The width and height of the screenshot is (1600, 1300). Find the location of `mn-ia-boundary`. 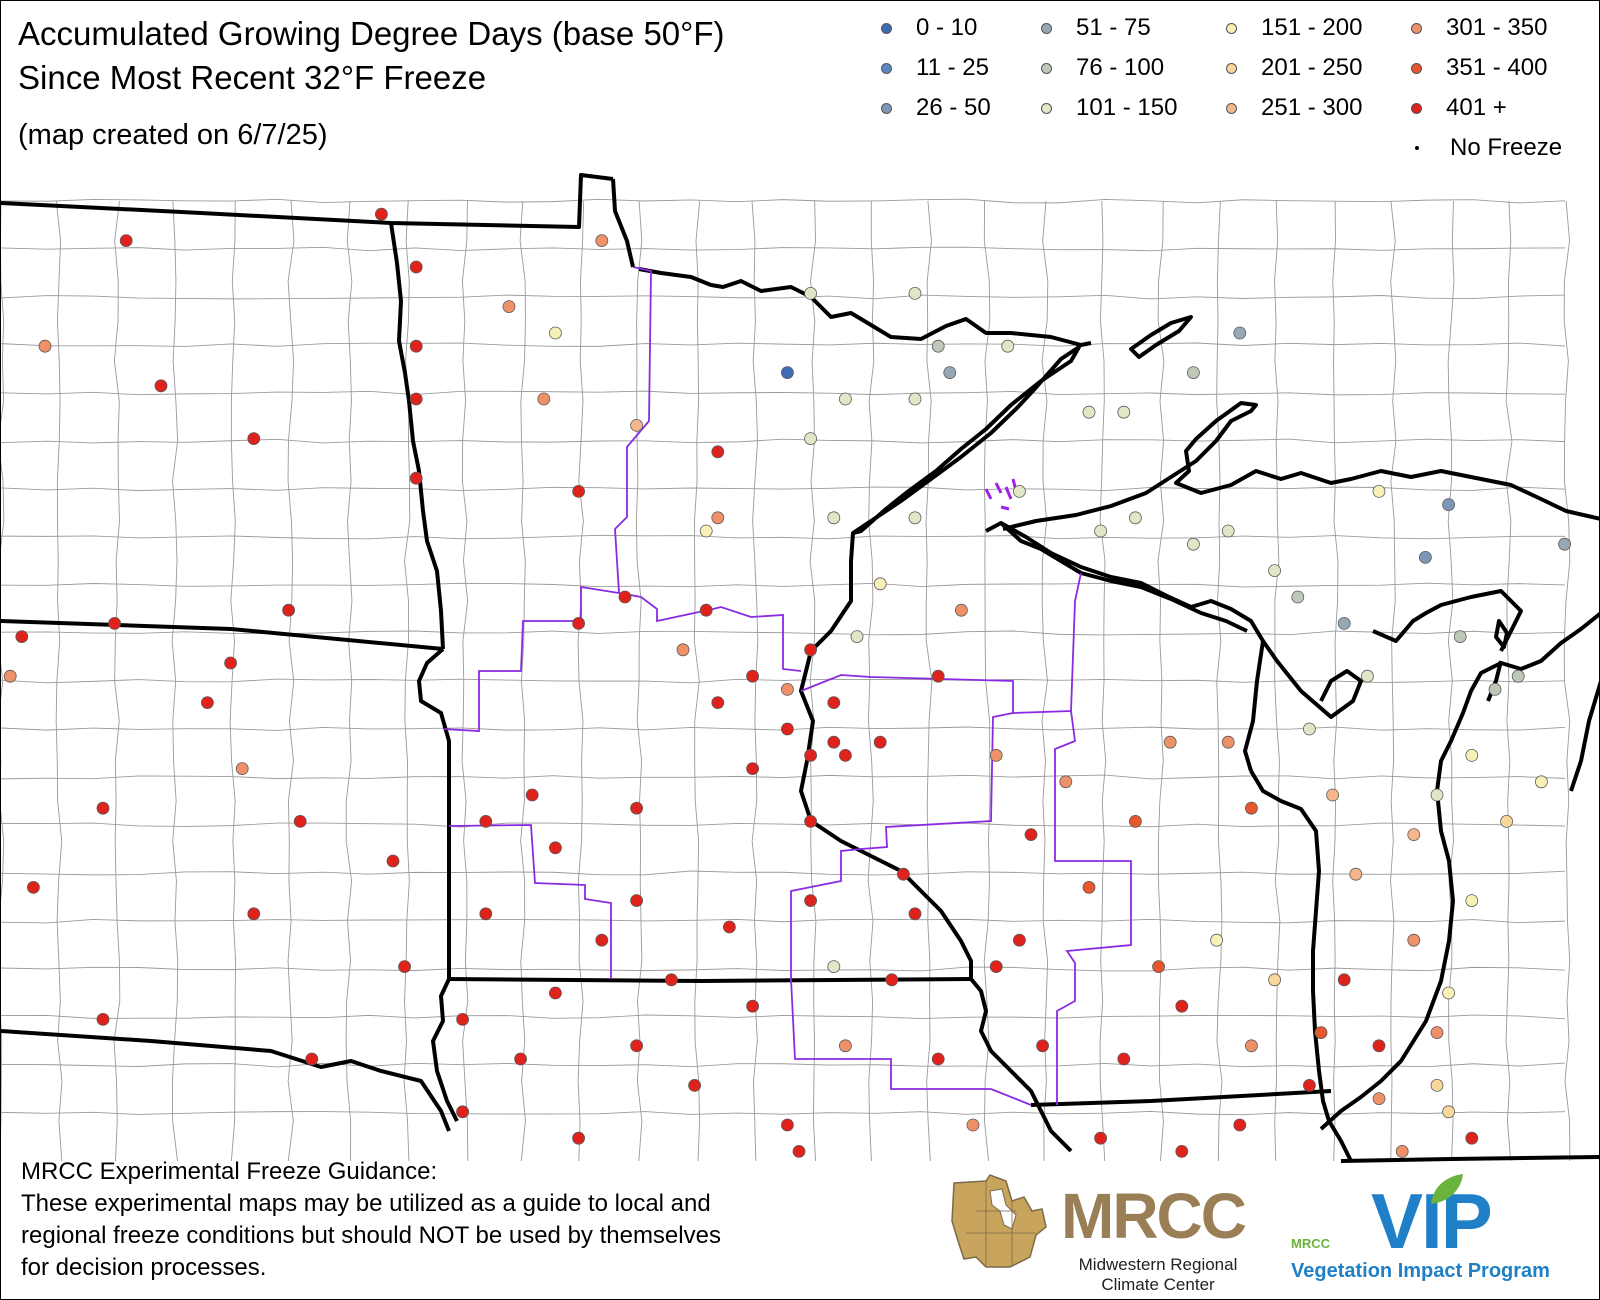

mn-ia-boundary is located at coordinates (710, 980).